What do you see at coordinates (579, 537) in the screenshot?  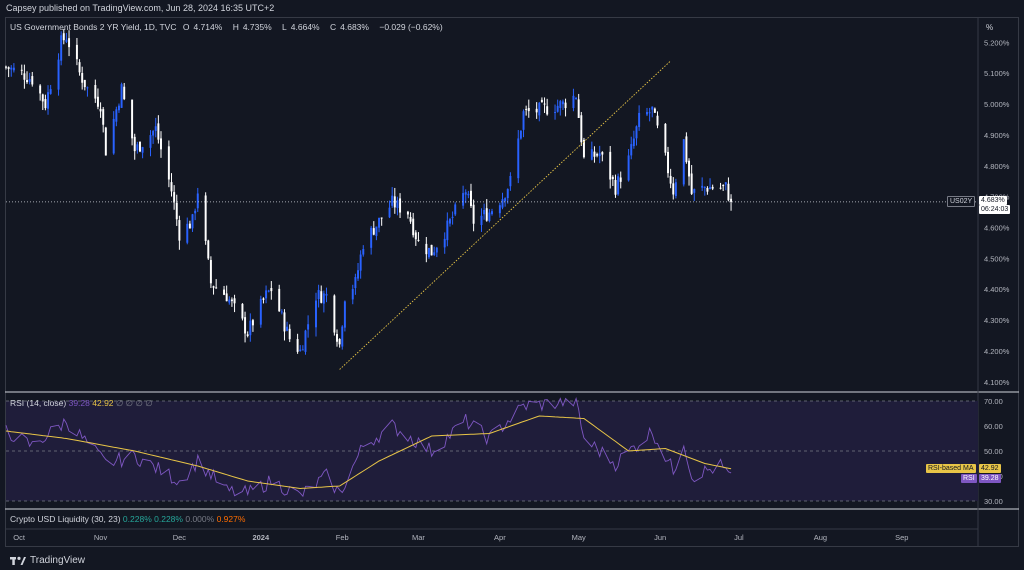 I see `time-tick-label: May` at bounding box center [579, 537].